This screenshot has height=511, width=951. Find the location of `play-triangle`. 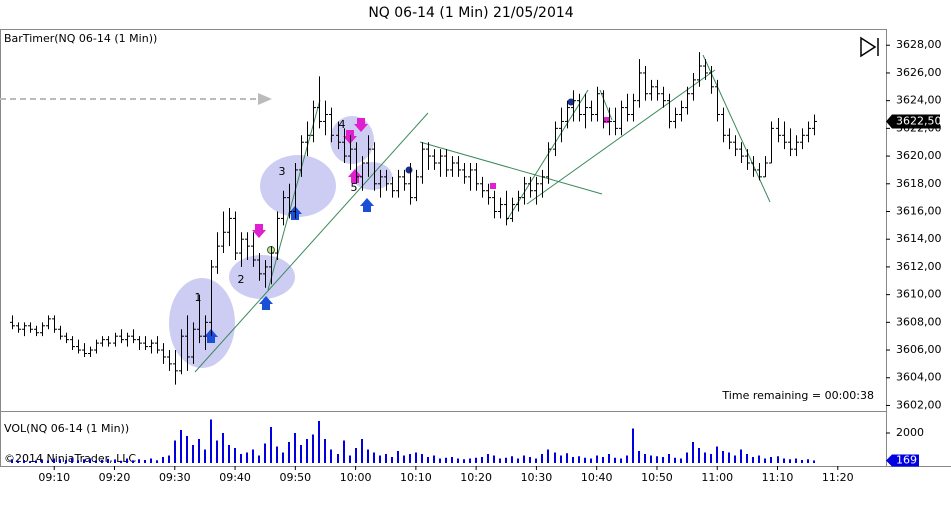

play-triangle is located at coordinates (868, 47).